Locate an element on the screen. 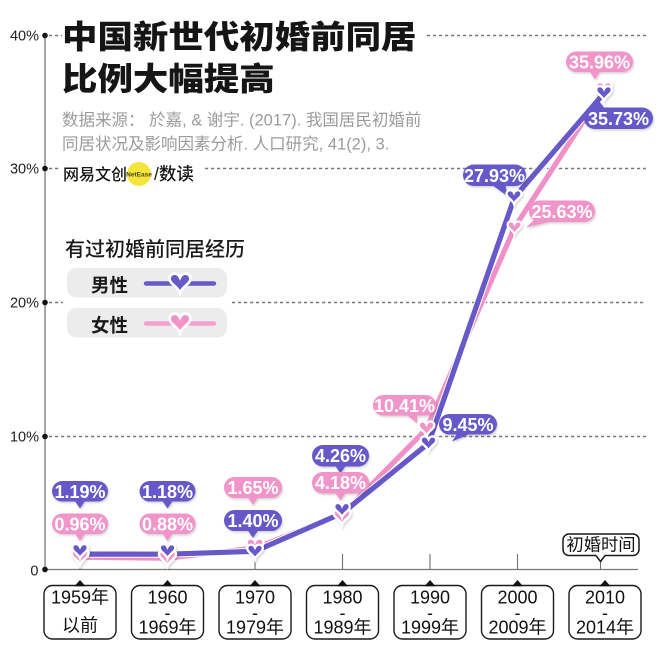 The image size is (660, 663). svg-text: 1.19% is located at coordinates (79, 492).